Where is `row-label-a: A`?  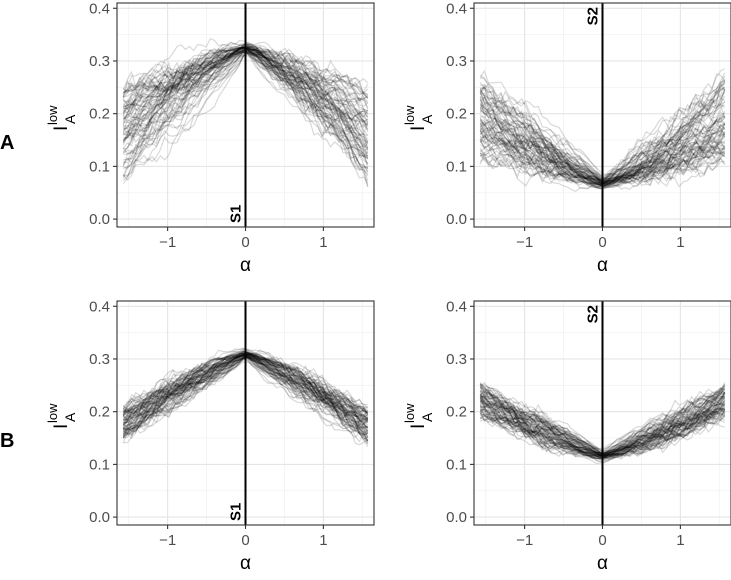 row-label-a: A is located at coordinates (7, 143).